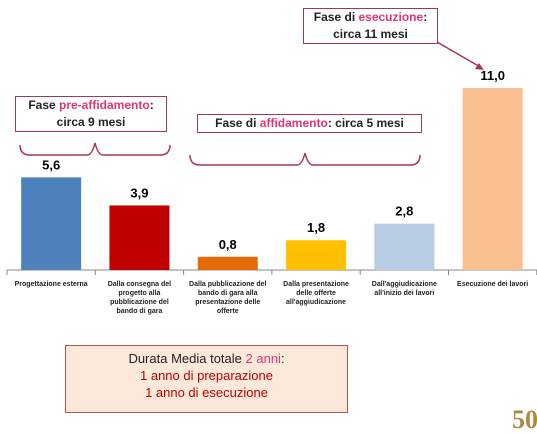 The width and height of the screenshot is (537, 435). What do you see at coordinates (51, 164) in the screenshot?
I see `value-label: 5,6` at bounding box center [51, 164].